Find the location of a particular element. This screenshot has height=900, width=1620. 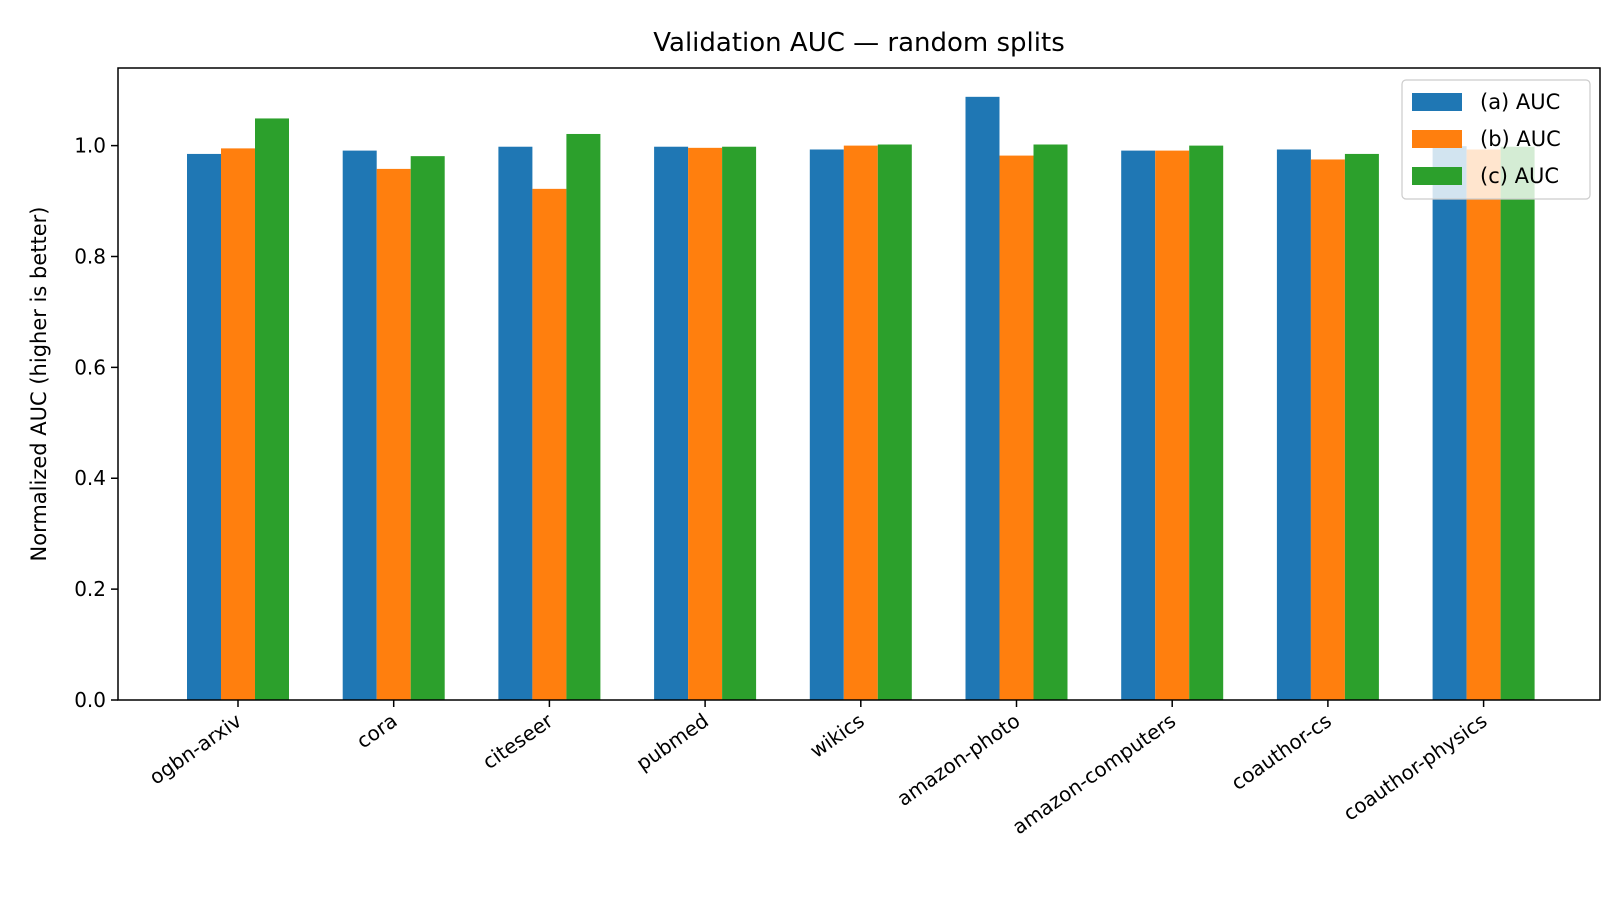

legend-label: (b) AUC is located at coordinates (1520, 139).